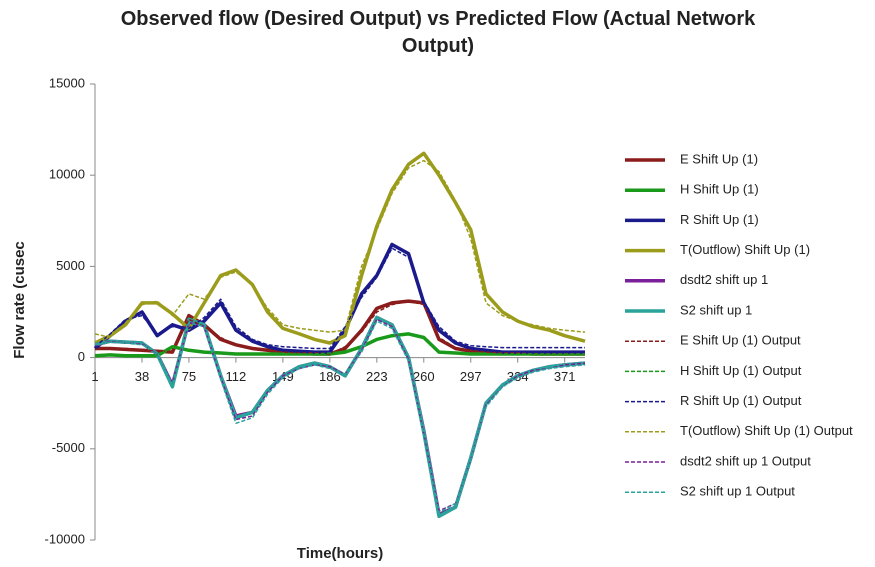 The height and width of the screenshot is (567, 875). What do you see at coordinates (94, 376) in the screenshot?
I see `x-tick-label: 1` at bounding box center [94, 376].